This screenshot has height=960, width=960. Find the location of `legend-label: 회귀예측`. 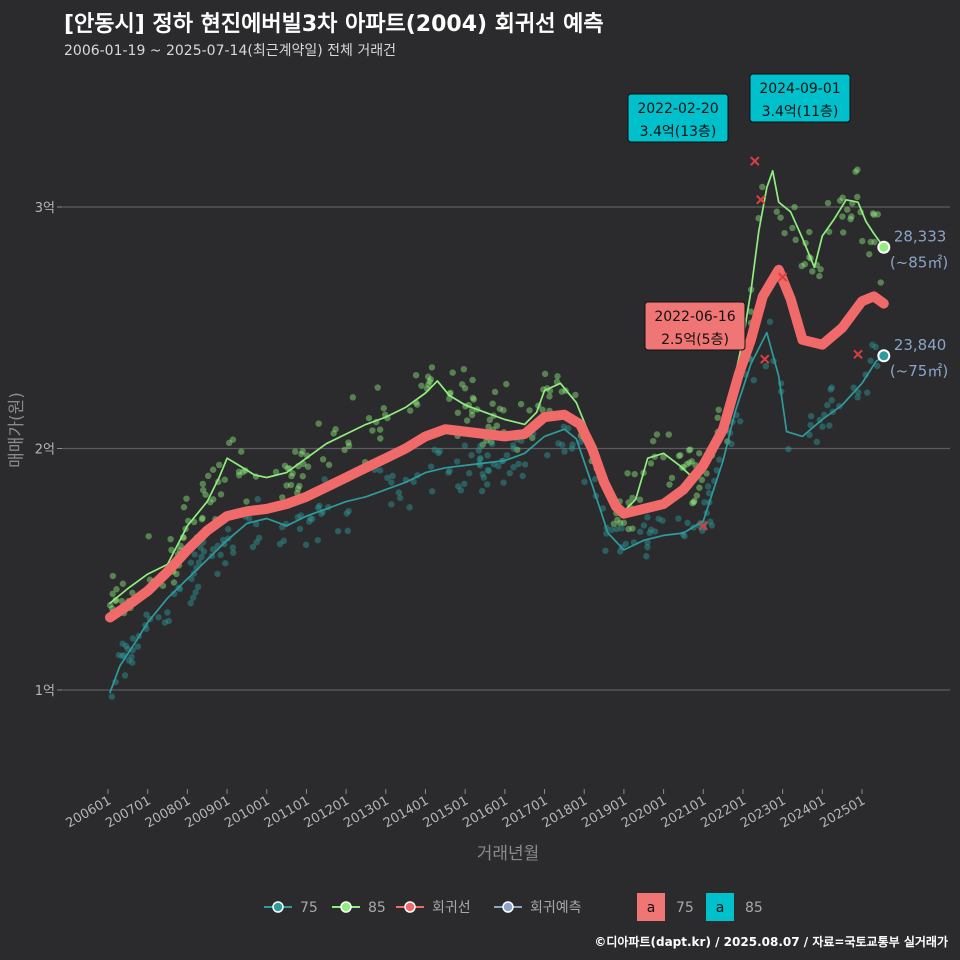

legend-label: 회귀예측 is located at coordinates (556, 908).